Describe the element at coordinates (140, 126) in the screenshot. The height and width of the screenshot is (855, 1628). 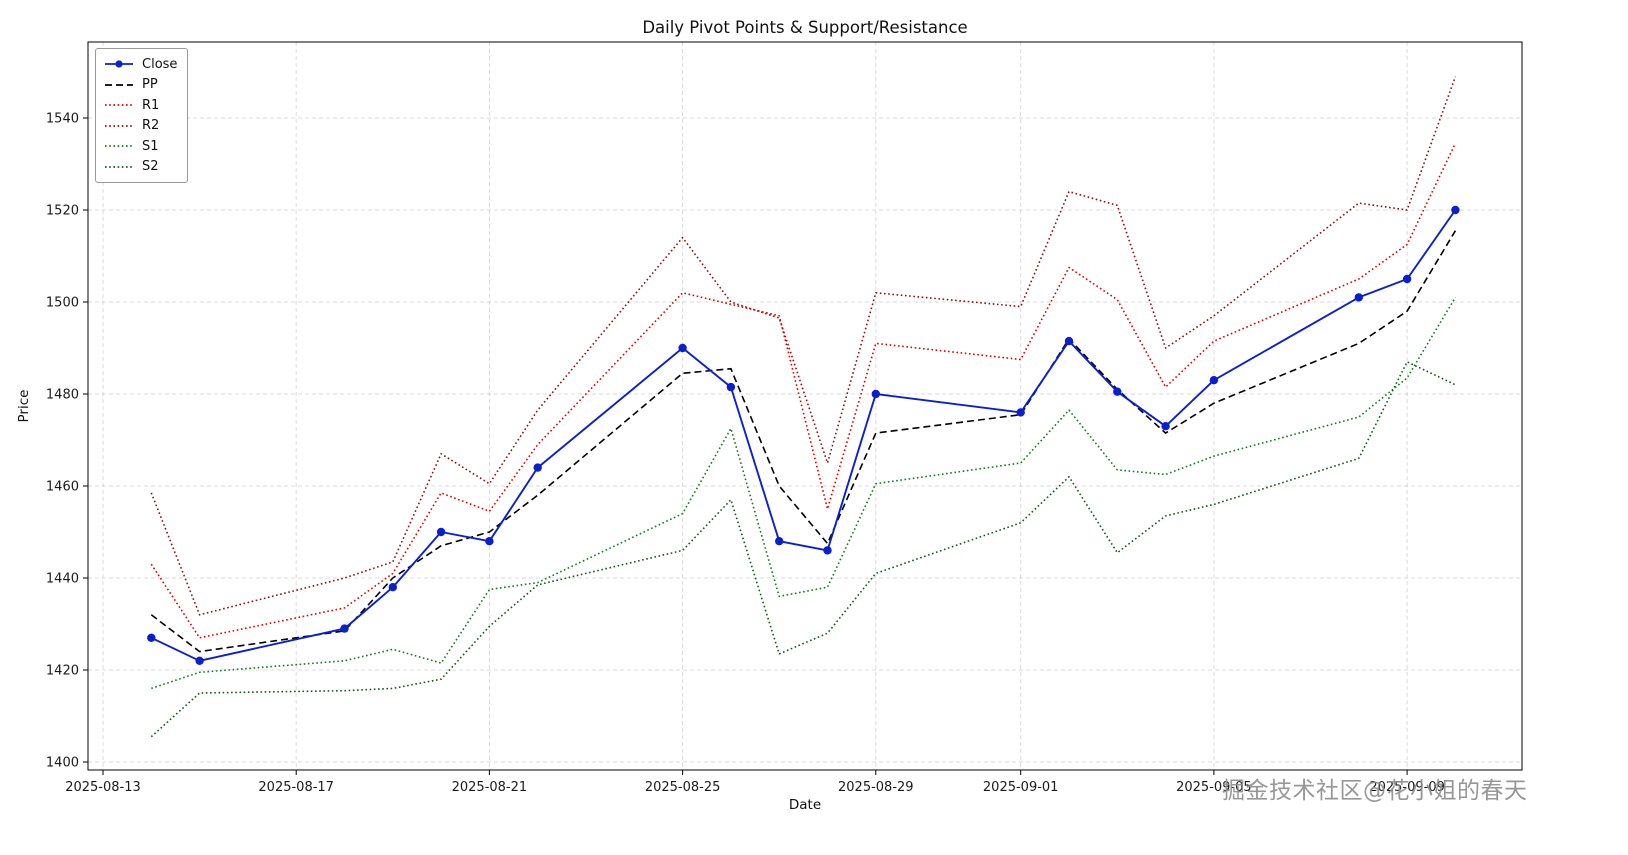
I see `legend-item-r2: R2` at that location.